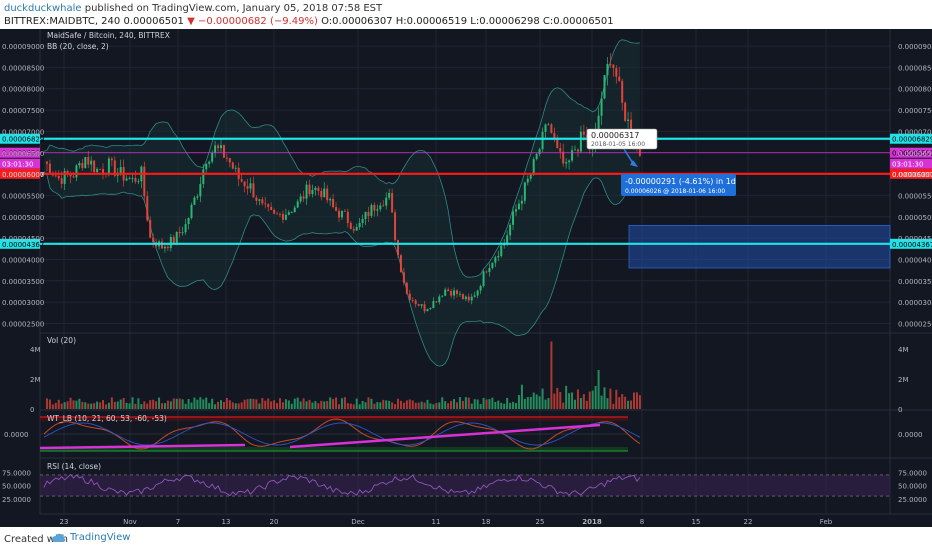 The height and width of the screenshot is (550, 932). What do you see at coordinates (465, 485) in the screenshot?
I see `rsi-band` at bounding box center [465, 485].